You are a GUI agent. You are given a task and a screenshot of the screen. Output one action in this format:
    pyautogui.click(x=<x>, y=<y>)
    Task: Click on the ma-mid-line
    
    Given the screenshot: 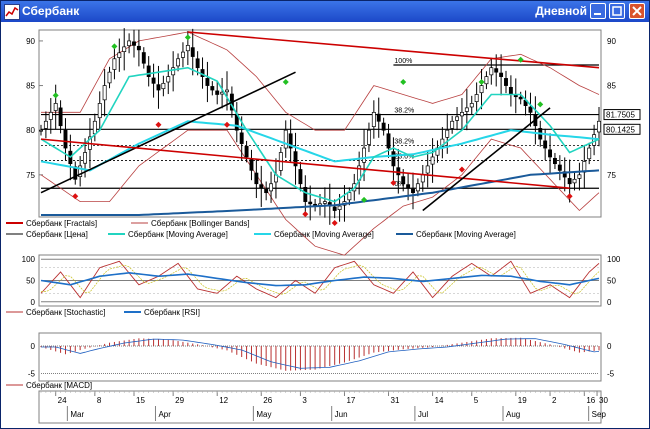 What is the action you would take?
    pyautogui.click(x=320, y=146)
    